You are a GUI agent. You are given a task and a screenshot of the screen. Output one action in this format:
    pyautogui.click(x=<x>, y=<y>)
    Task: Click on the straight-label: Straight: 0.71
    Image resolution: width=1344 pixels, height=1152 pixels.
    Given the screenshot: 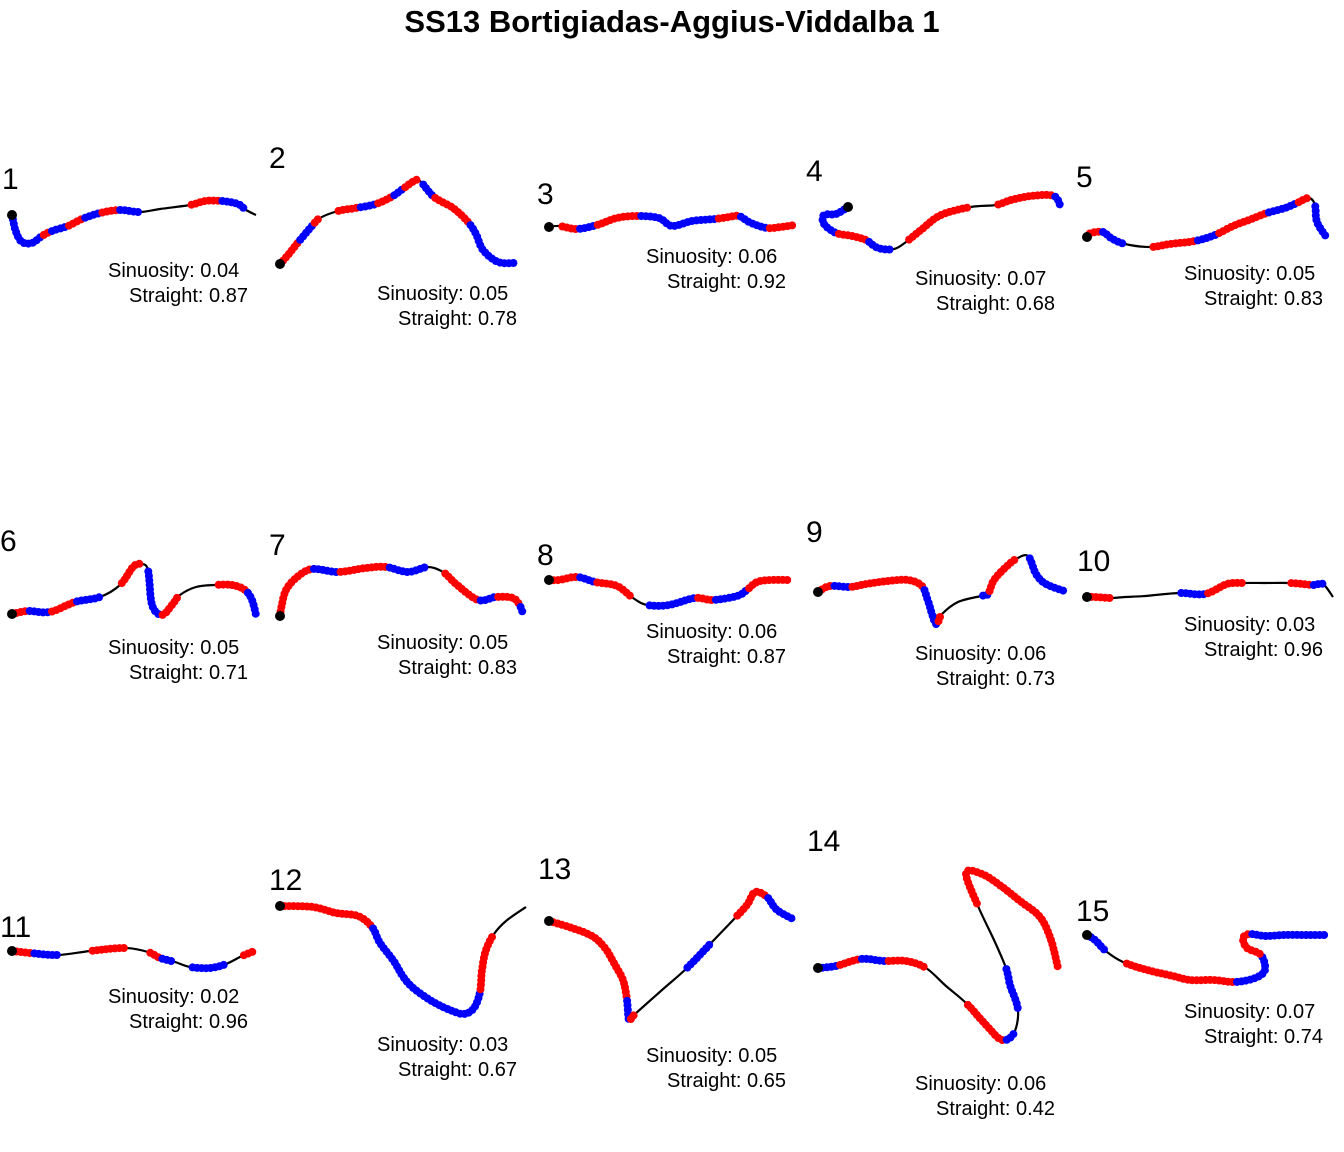 What is the action you would take?
    pyautogui.click(x=188, y=673)
    